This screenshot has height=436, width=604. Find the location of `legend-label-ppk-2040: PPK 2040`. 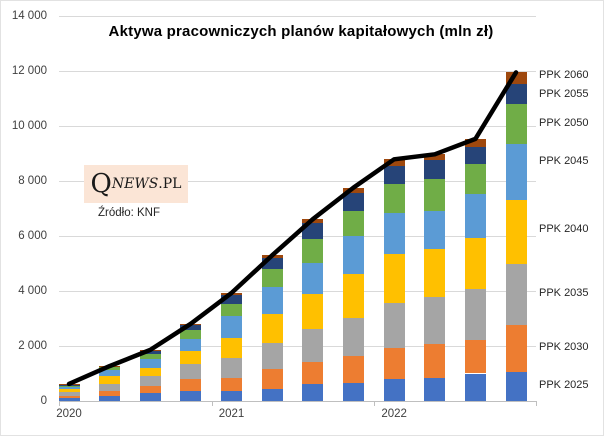

legend-label-ppk-2040: PPK 2040 is located at coordinates (564, 229).